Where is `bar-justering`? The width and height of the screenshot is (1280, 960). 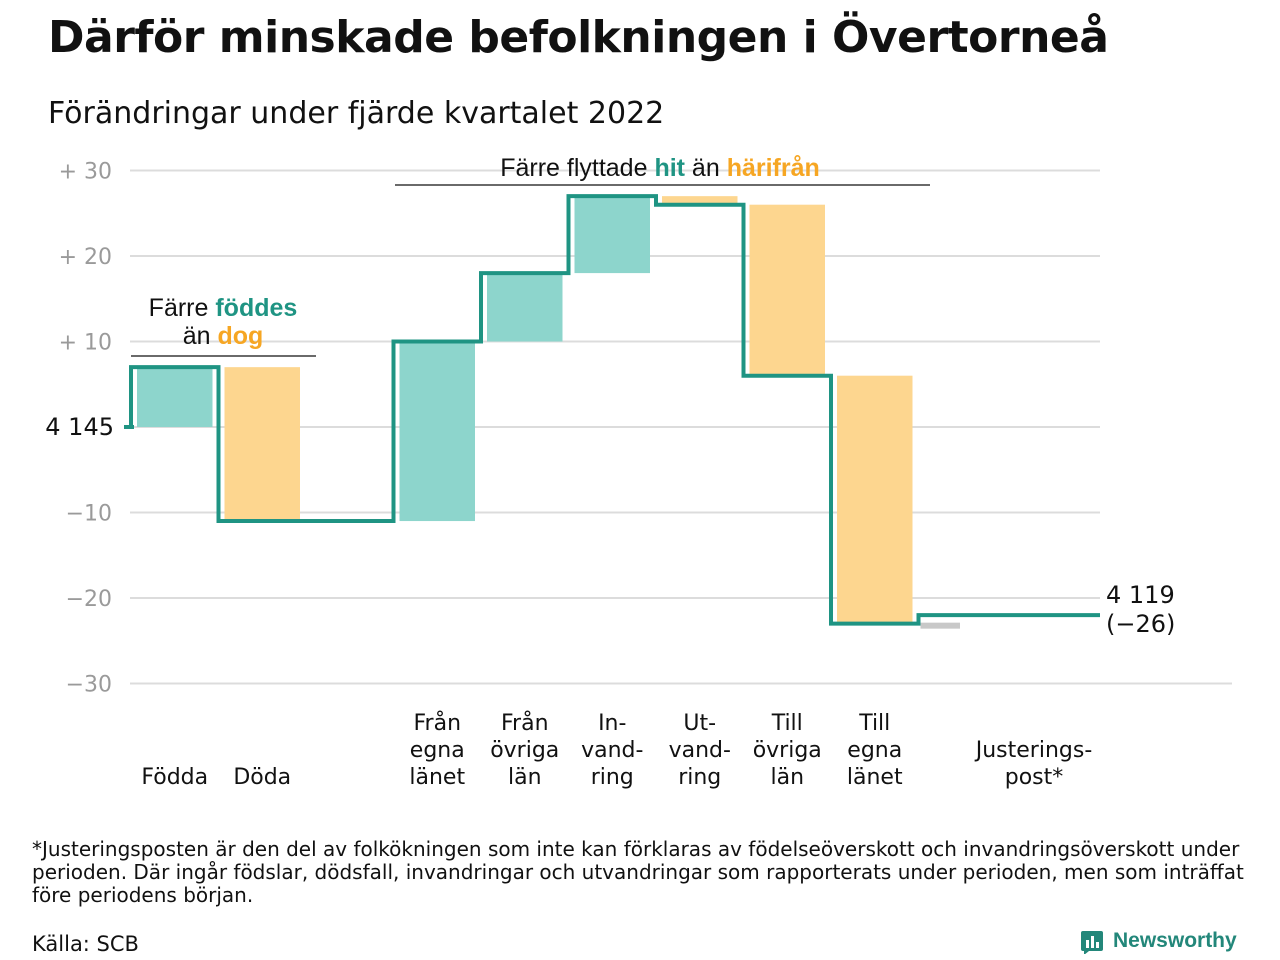
bar-justering is located at coordinates (940, 625).